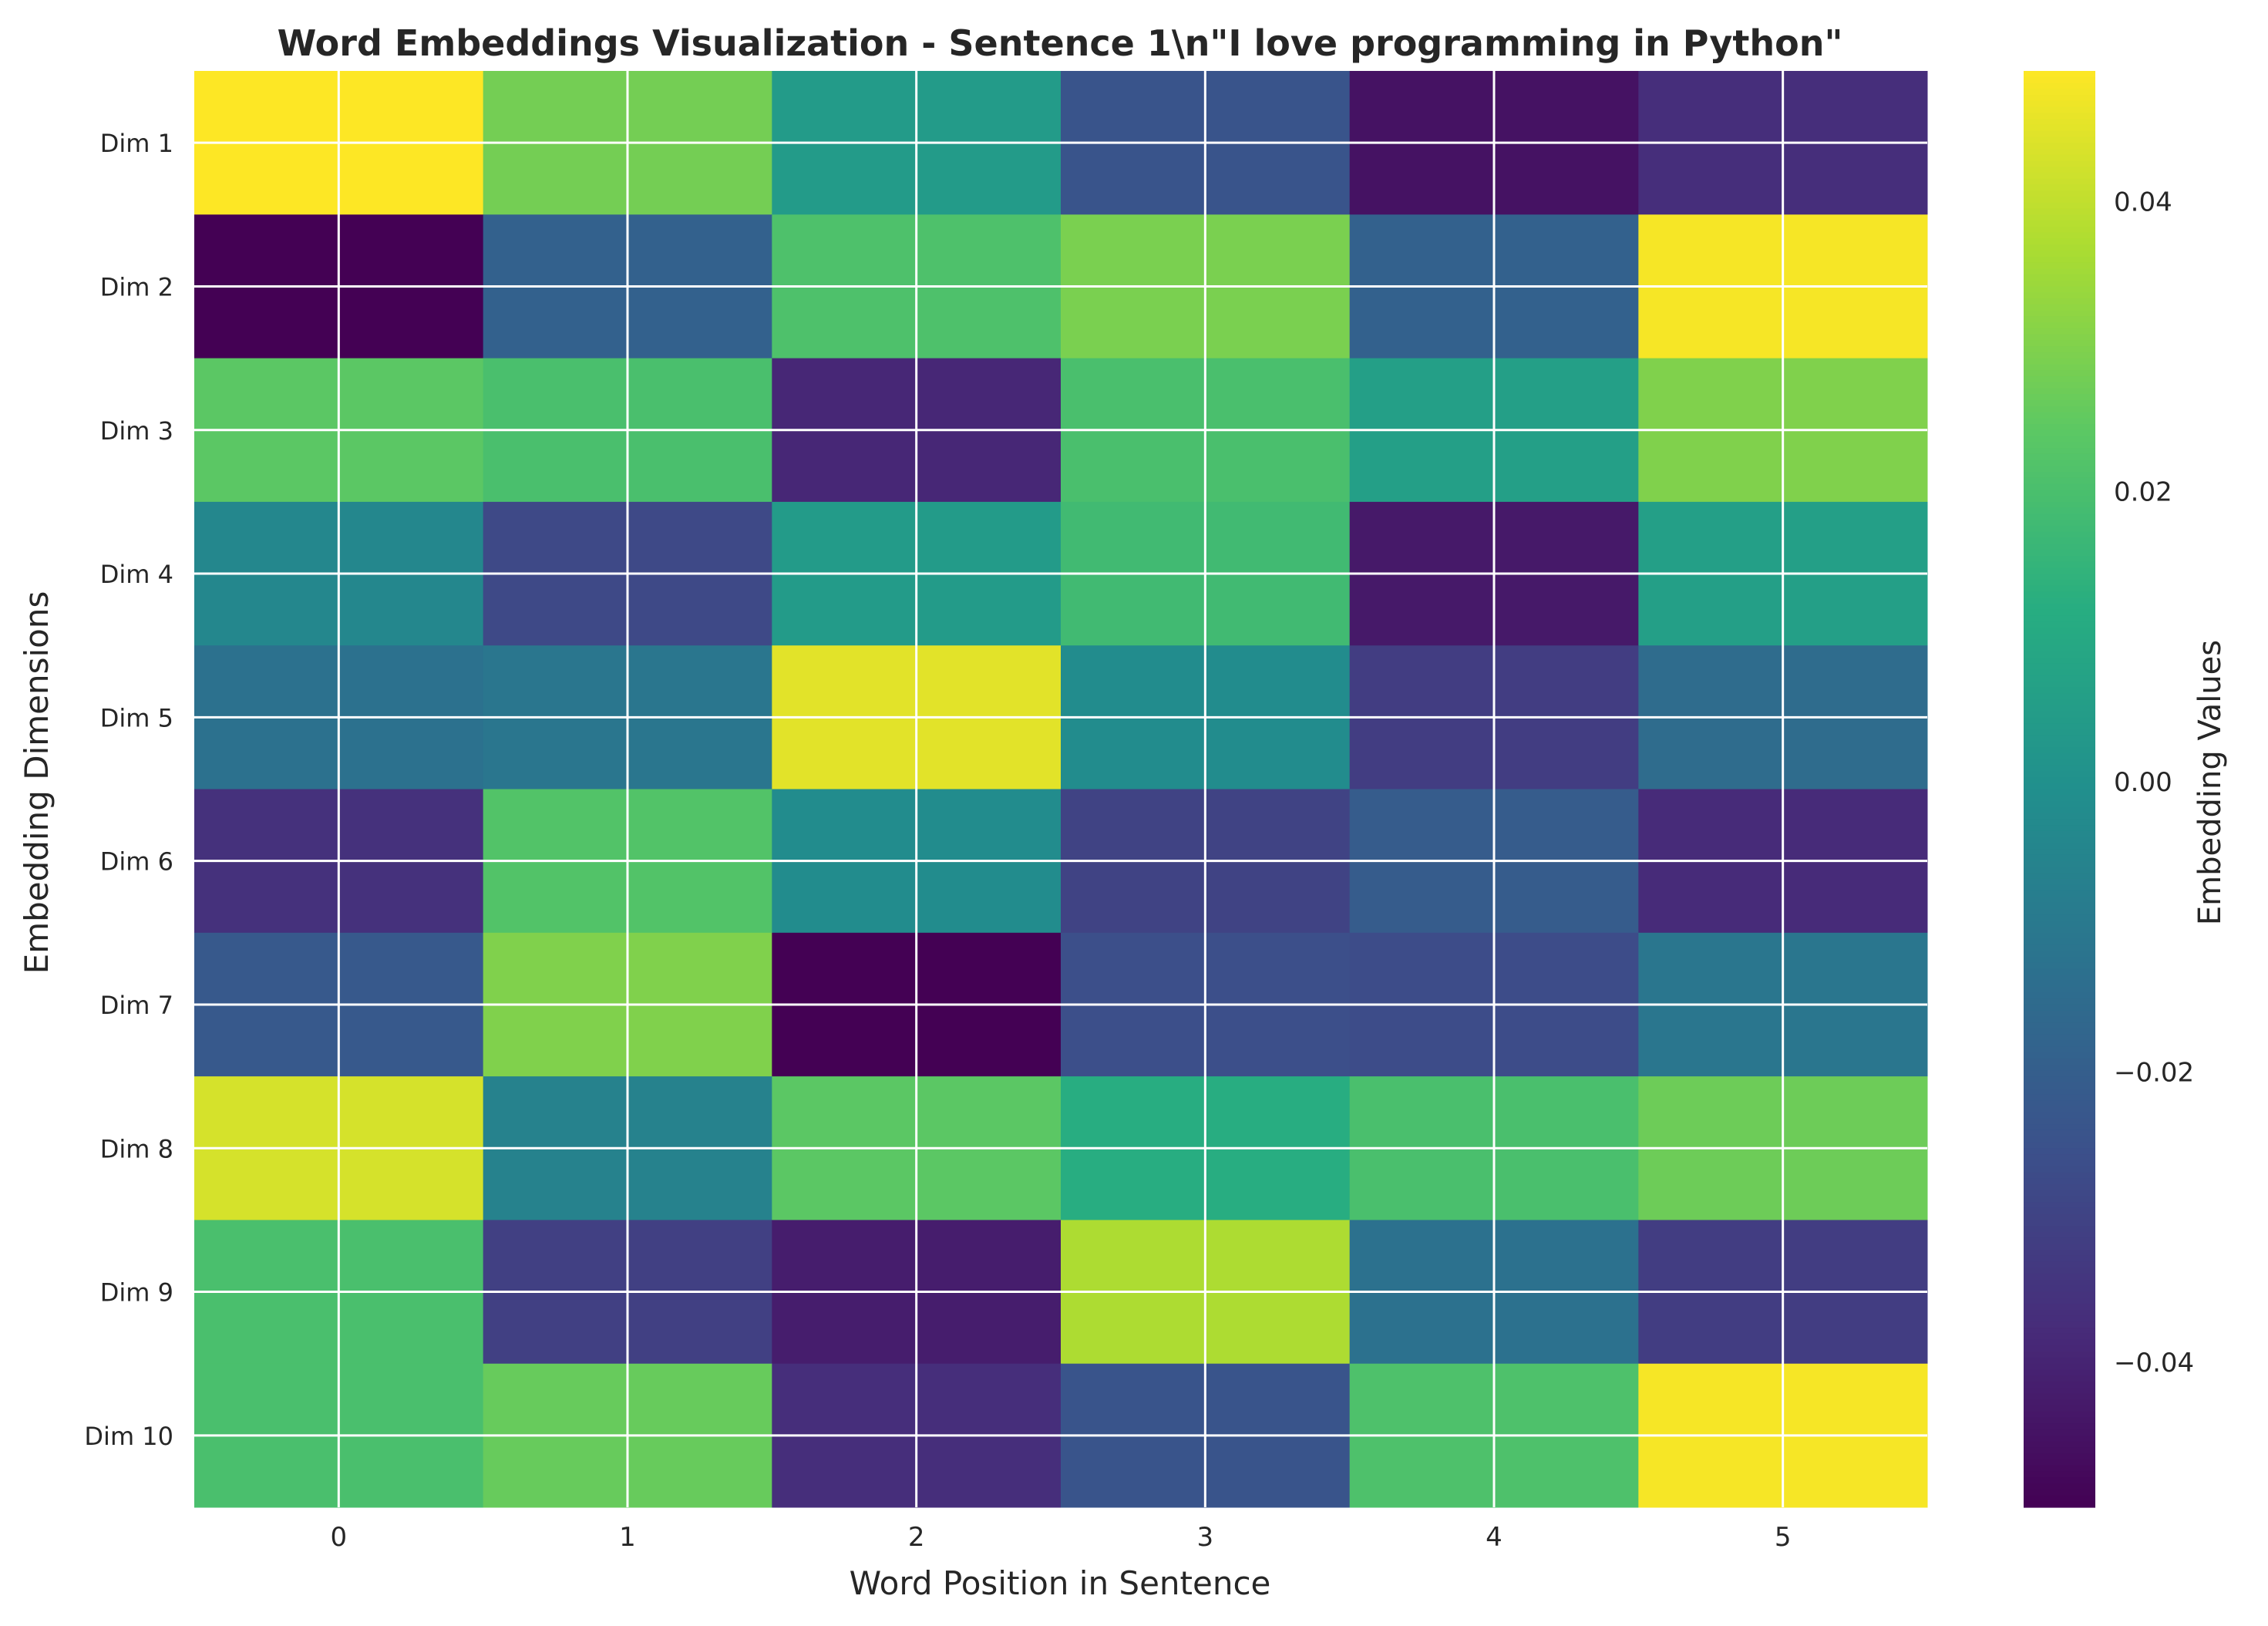 The width and height of the screenshot is (2268, 1626). What do you see at coordinates (136, 1005) in the screenshot?
I see `y-tick-label: Dim 7` at bounding box center [136, 1005].